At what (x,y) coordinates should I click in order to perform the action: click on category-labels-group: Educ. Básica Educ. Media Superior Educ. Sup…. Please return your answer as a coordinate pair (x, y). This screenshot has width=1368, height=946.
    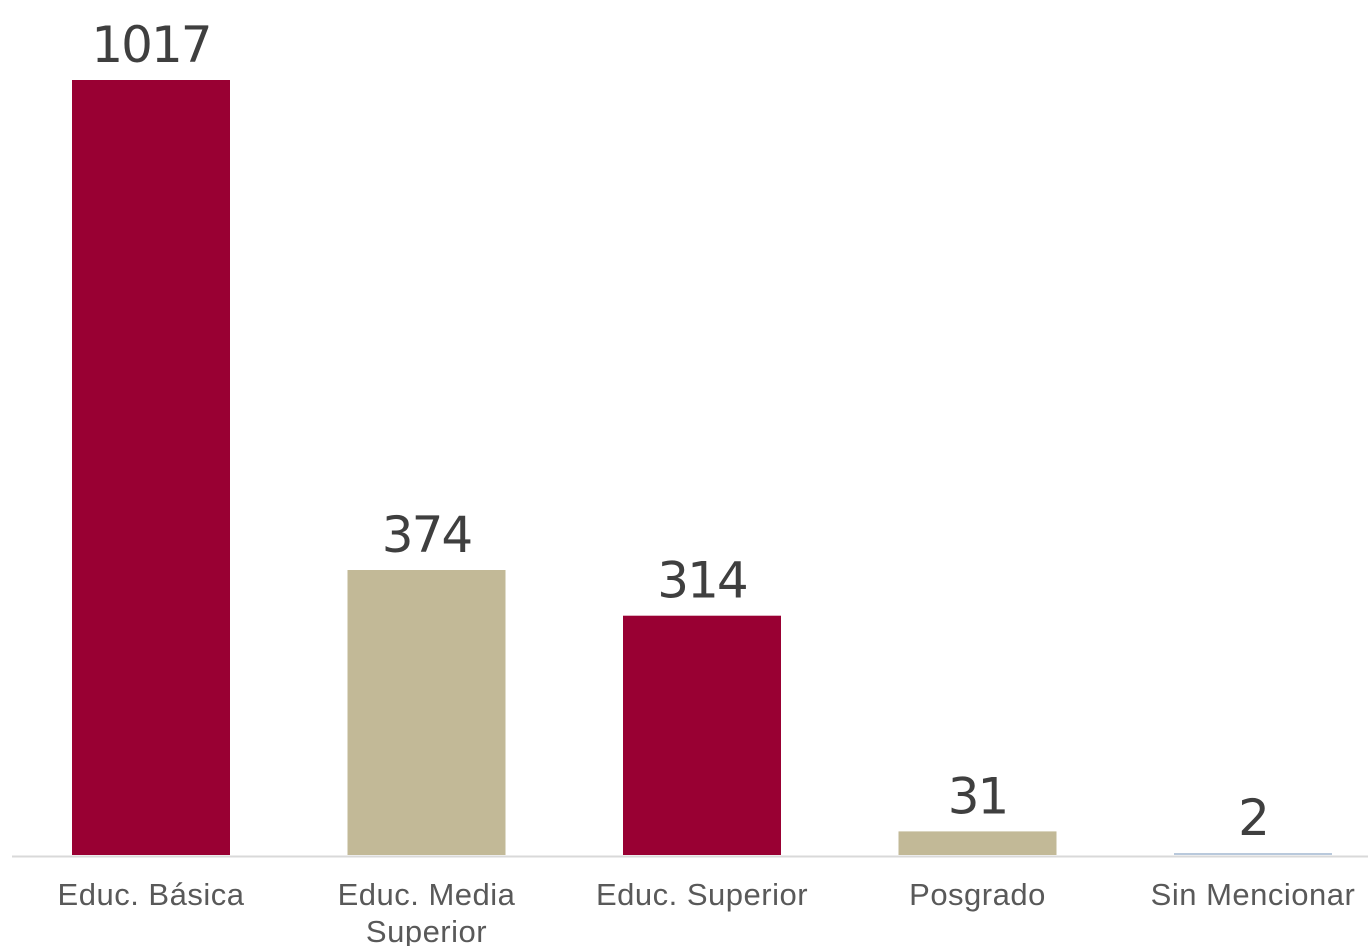
    Looking at the image, I should click on (707, 911).